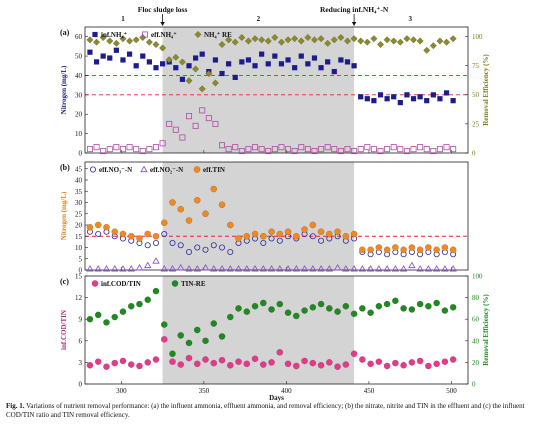  I want to click on y-tick-label: 15, so click(79, 277).